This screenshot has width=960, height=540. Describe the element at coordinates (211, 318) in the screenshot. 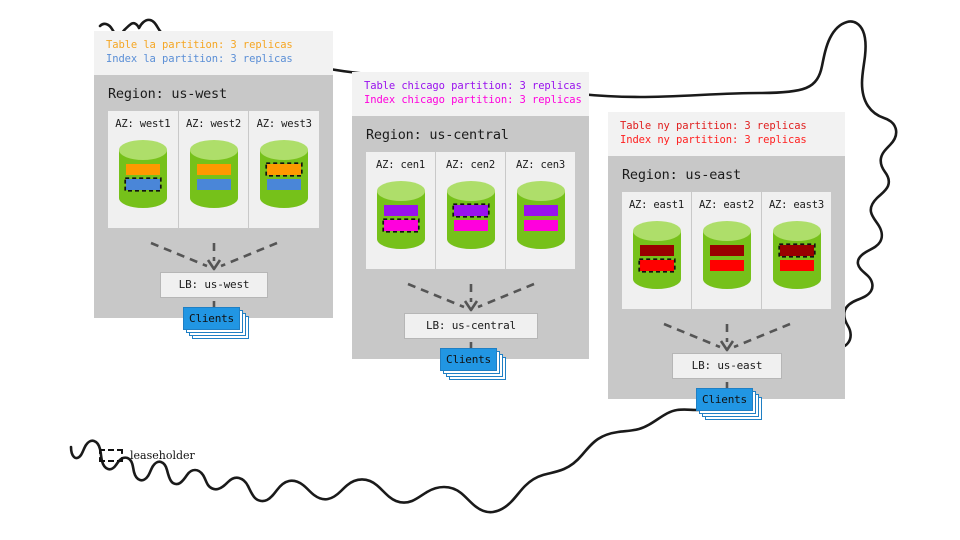

I see `clients-label-us-west: Clients` at that location.